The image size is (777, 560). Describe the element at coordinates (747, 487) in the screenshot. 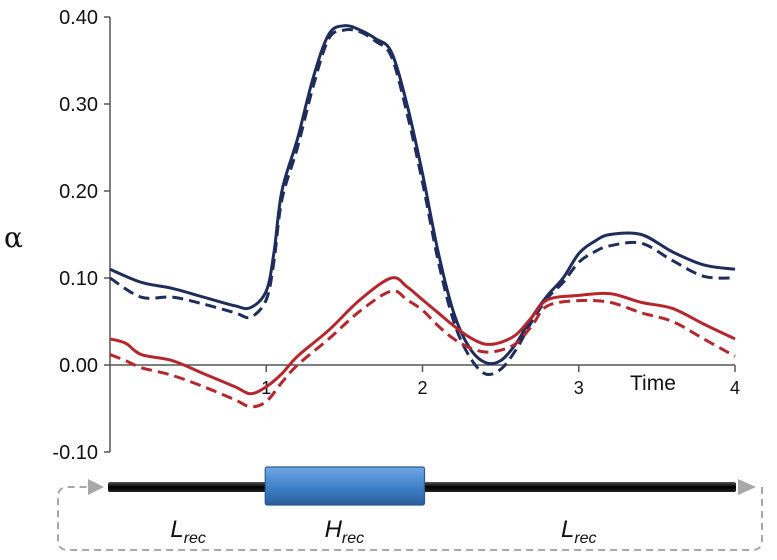

I see `loop-arrow-right-icon` at that location.